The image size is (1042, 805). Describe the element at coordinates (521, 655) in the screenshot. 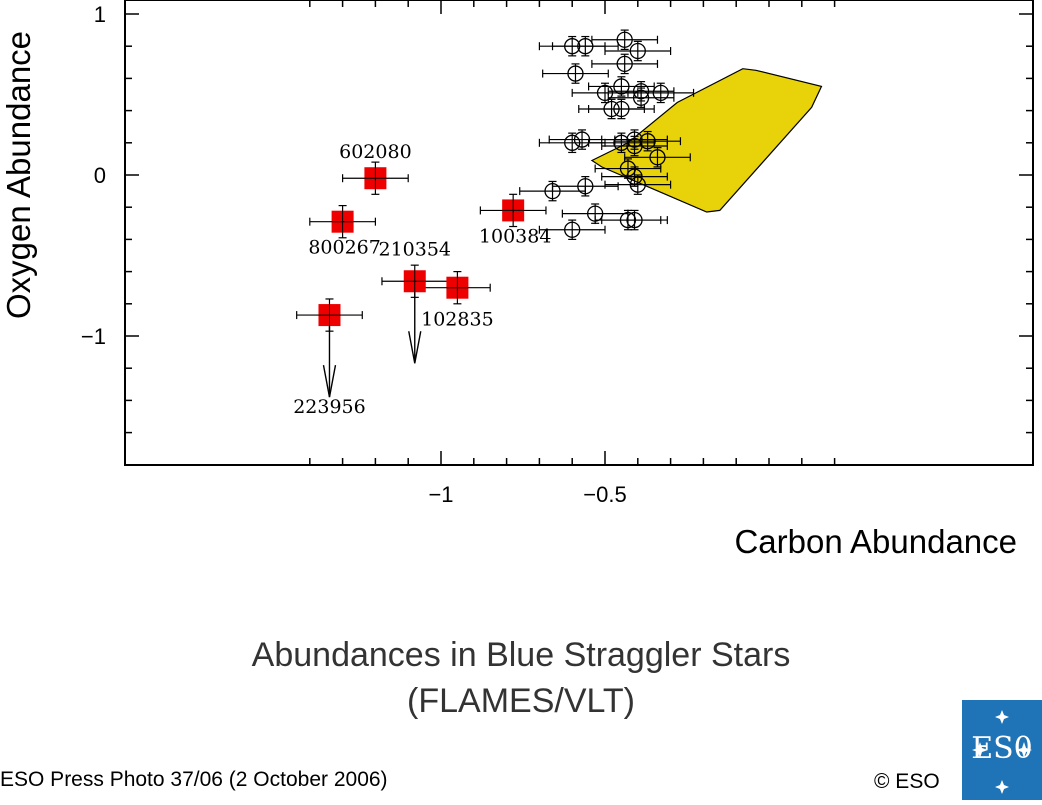

I see `chart-title: Abundances in Blue Straggler Stars` at that location.